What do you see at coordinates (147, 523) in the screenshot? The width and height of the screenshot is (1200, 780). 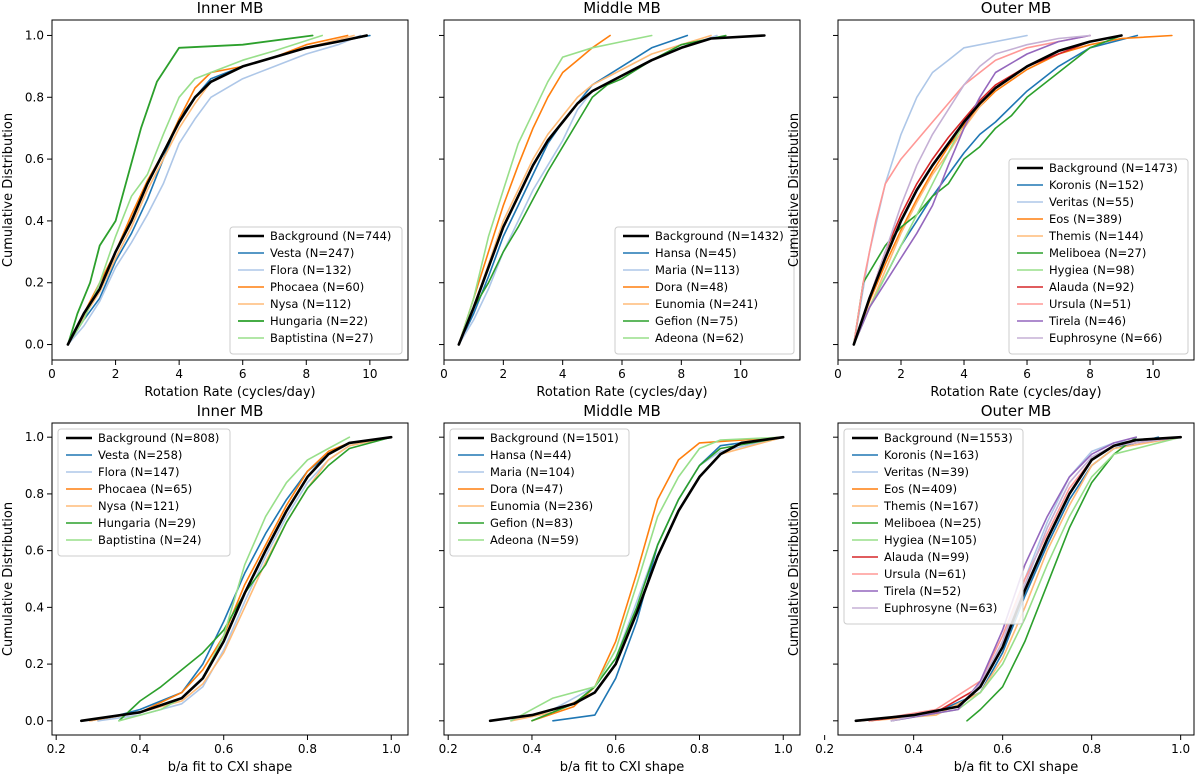 I see `legend-label: Hungaria (N=29)` at bounding box center [147, 523].